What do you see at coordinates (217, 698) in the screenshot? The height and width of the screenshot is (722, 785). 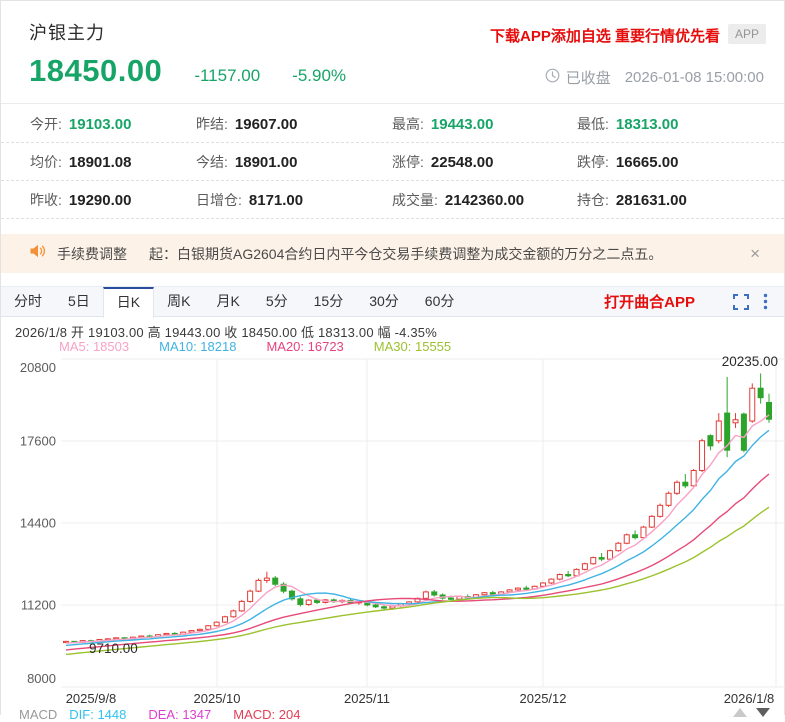 I see `x-axis-label: 2025/10` at bounding box center [217, 698].